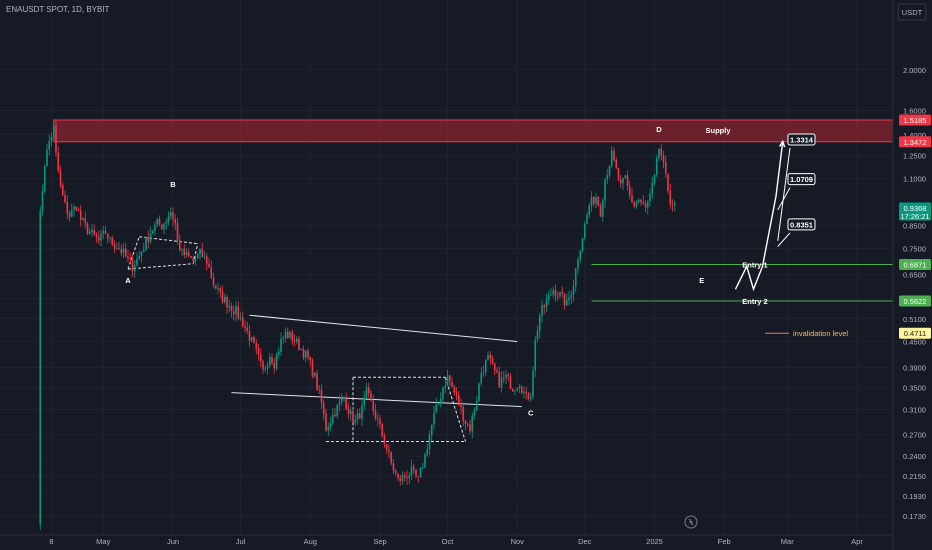 This screenshot has width=932, height=550. I want to click on price-tick-label: 0.2400, so click(914, 456).